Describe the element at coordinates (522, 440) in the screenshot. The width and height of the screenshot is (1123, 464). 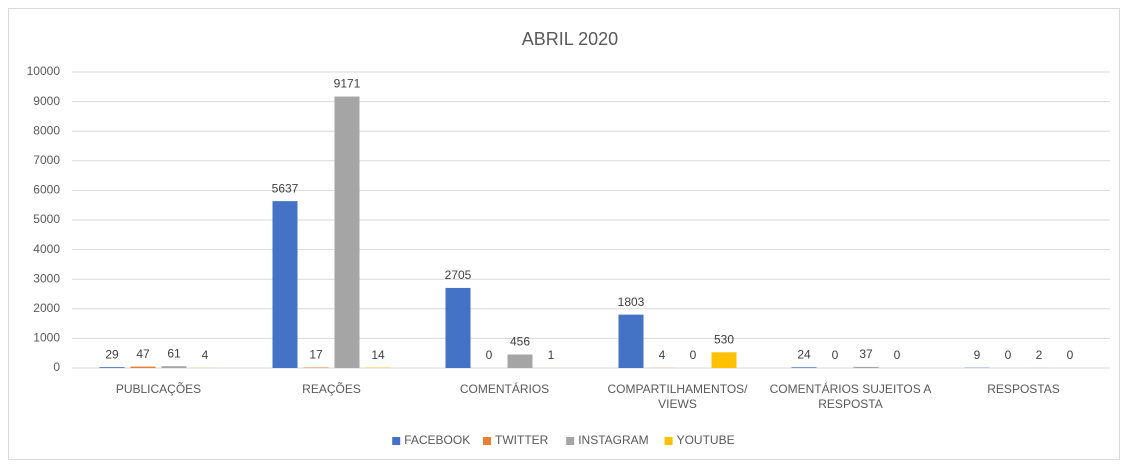
I see `legend-label: TWITTER` at that location.